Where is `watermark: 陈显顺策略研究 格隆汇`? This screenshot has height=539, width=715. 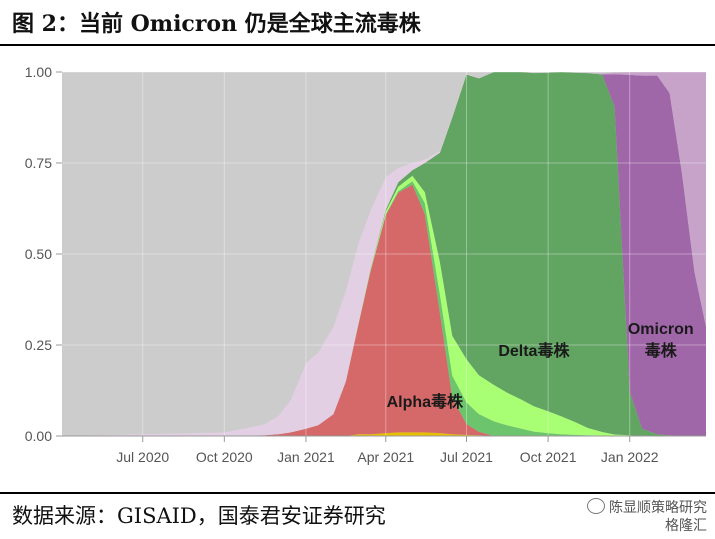
watermark: 陈显顺策略研究 格隆汇 is located at coordinates (647, 516).